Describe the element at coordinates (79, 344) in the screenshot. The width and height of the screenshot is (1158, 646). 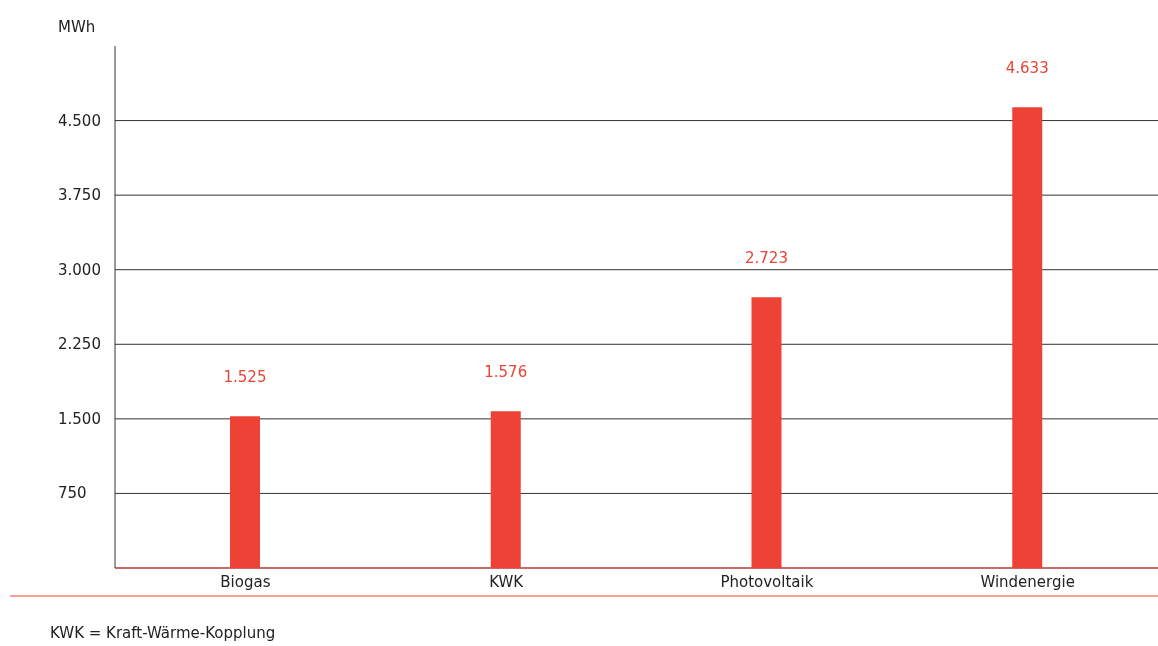
I see `y-tick-label: 2.250` at that location.